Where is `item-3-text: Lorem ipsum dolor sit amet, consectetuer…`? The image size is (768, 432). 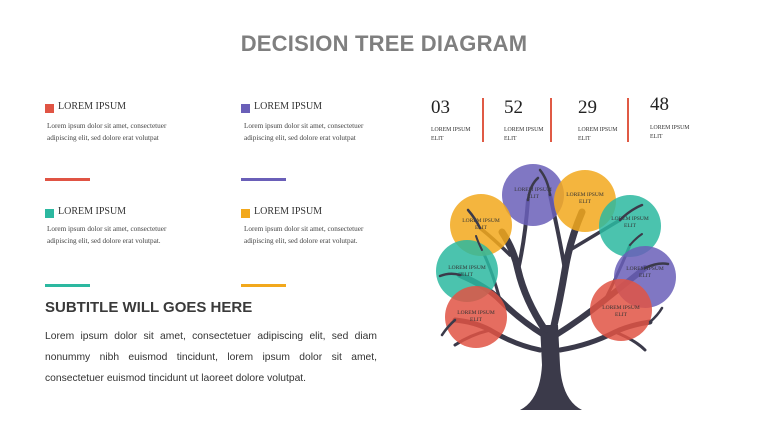
item-3-text: Lorem ipsum dolor sit amet, consectetuer… is located at coordinates (107, 235).